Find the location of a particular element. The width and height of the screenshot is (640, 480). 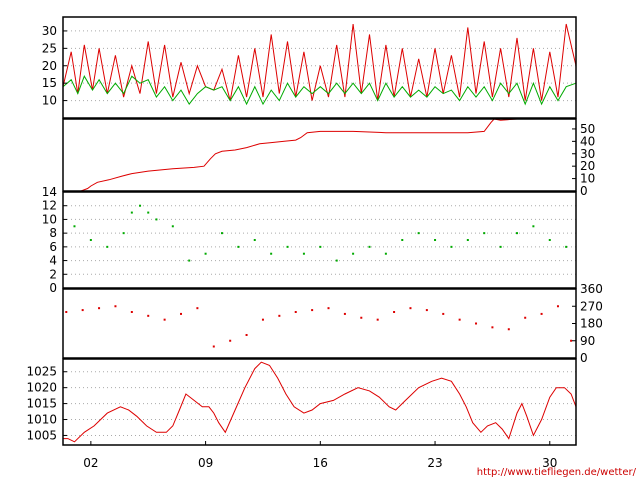

y-tick-label: 8 is located at coordinates (53, 233).